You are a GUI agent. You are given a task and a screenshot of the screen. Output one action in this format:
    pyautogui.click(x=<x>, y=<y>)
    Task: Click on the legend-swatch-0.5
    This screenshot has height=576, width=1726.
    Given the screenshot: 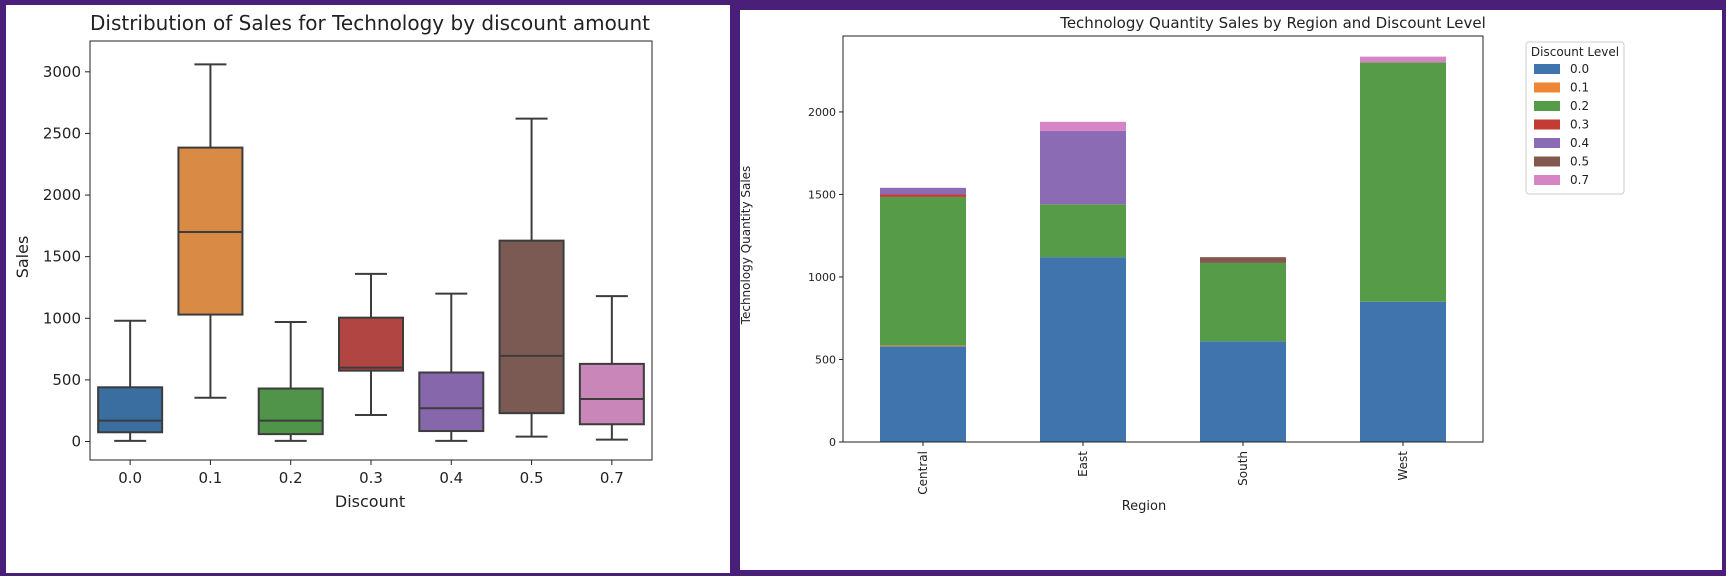 What is the action you would take?
    pyautogui.click(x=1547, y=161)
    